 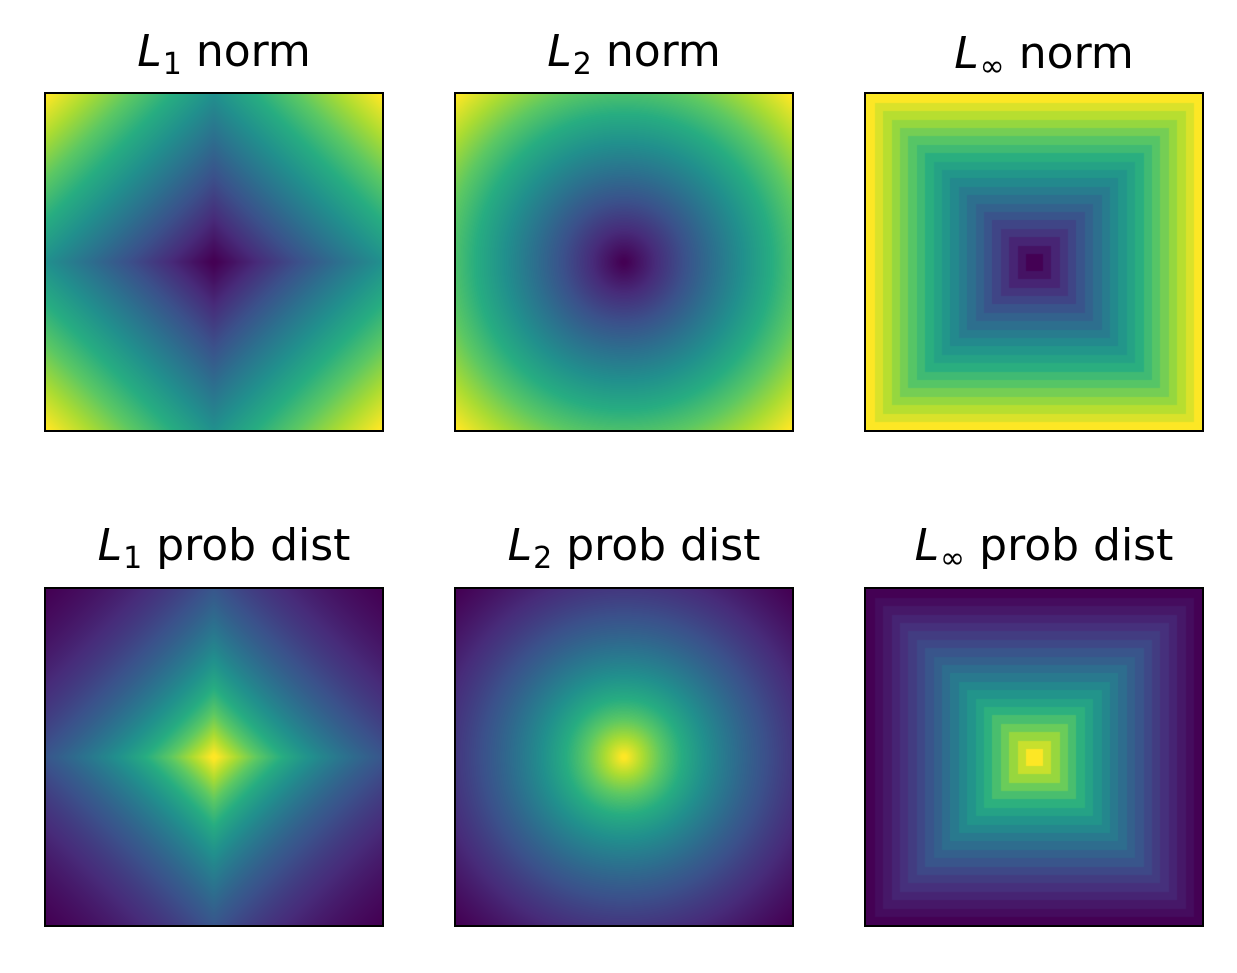 I want to click on heatmap-linf-prob-dist, so click(x=1034, y=757).